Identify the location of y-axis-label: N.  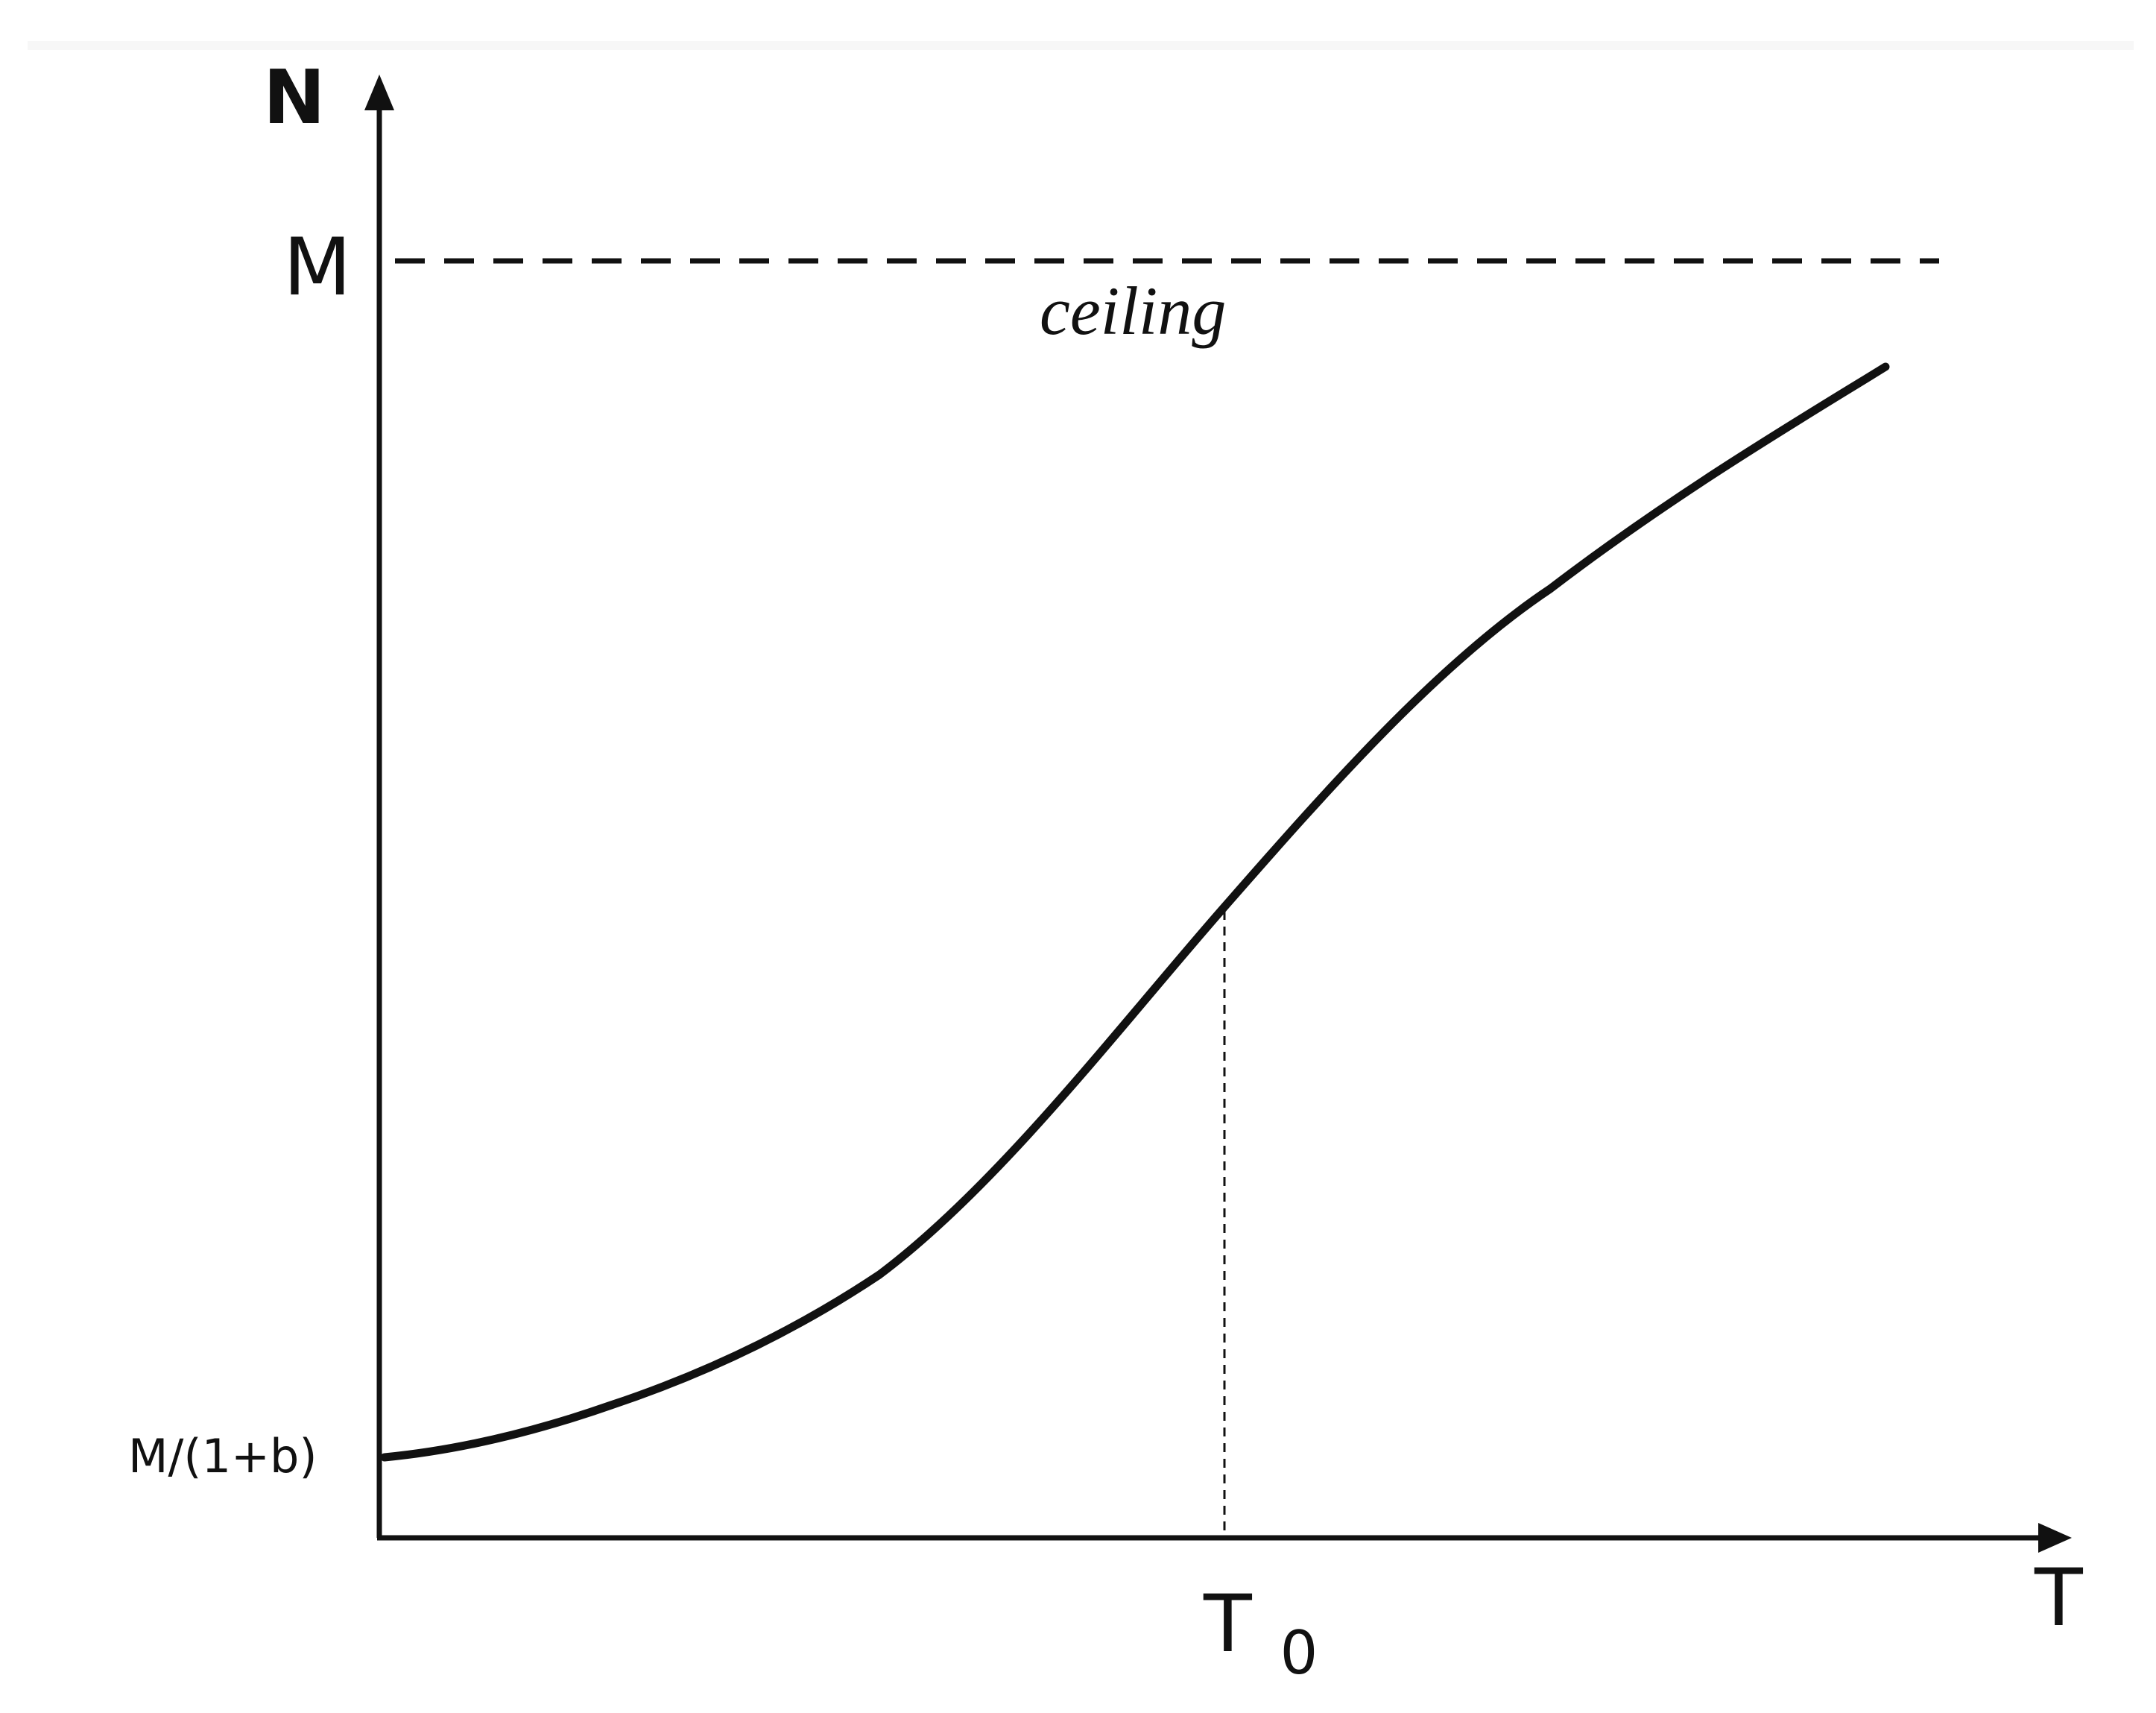
(294, 98).